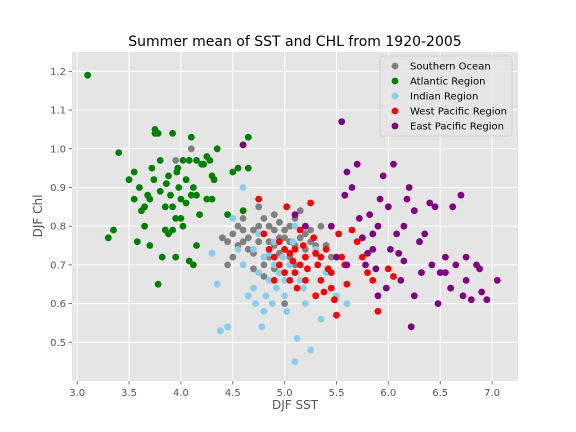 Image resolution: width=576 pixels, height=432 pixels. What do you see at coordinates (77, 393) in the screenshot?
I see `x-tick-label: 3.0` at bounding box center [77, 393].